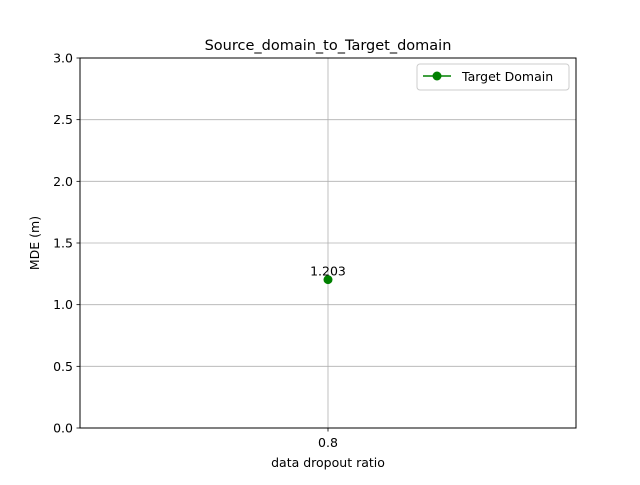  What do you see at coordinates (328, 46) in the screenshot?
I see `chart-title: Source_domain_to_Target_domain` at bounding box center [328, 46].